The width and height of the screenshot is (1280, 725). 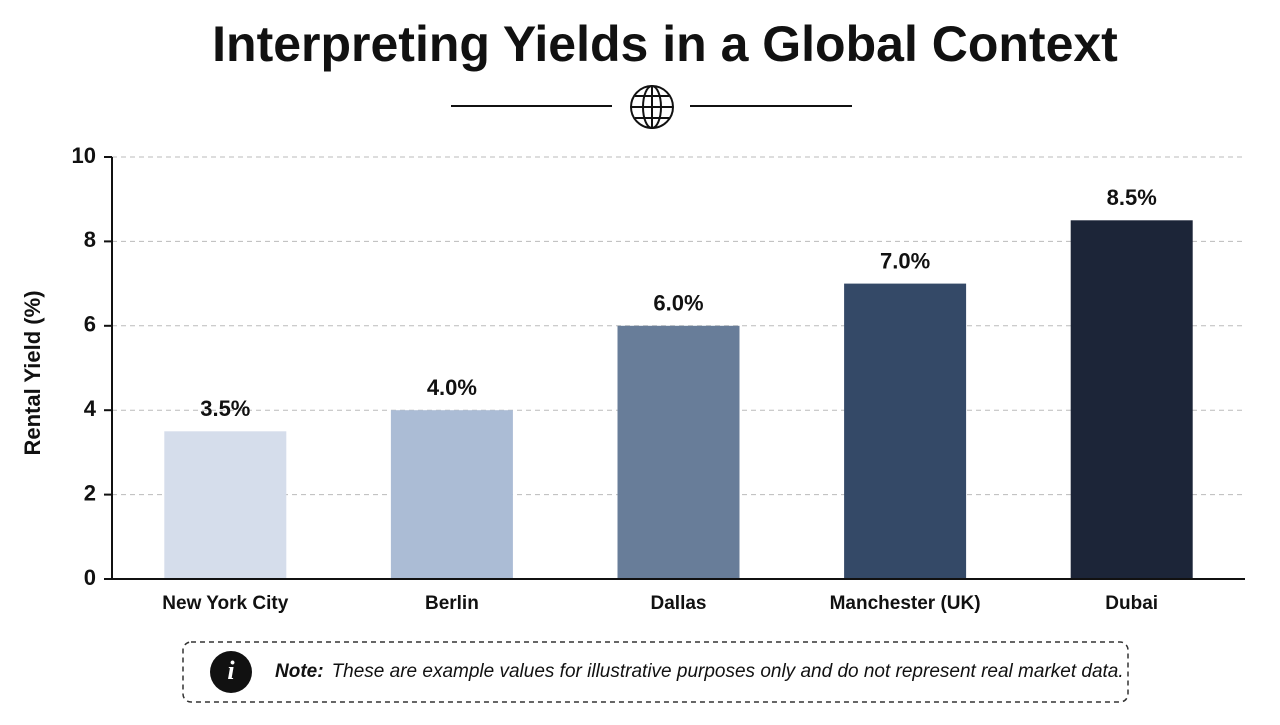 I want to click on x-tick-label: Berlin, so click(x=452, y=603).